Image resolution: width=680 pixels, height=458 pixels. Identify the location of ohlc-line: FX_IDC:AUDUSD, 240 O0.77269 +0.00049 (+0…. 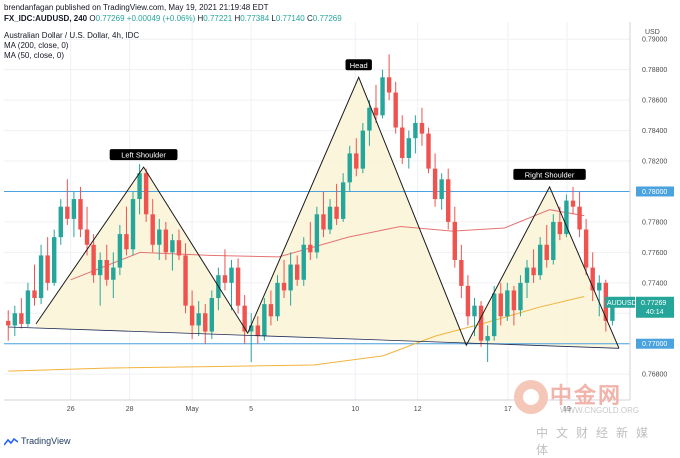
(173, 19).